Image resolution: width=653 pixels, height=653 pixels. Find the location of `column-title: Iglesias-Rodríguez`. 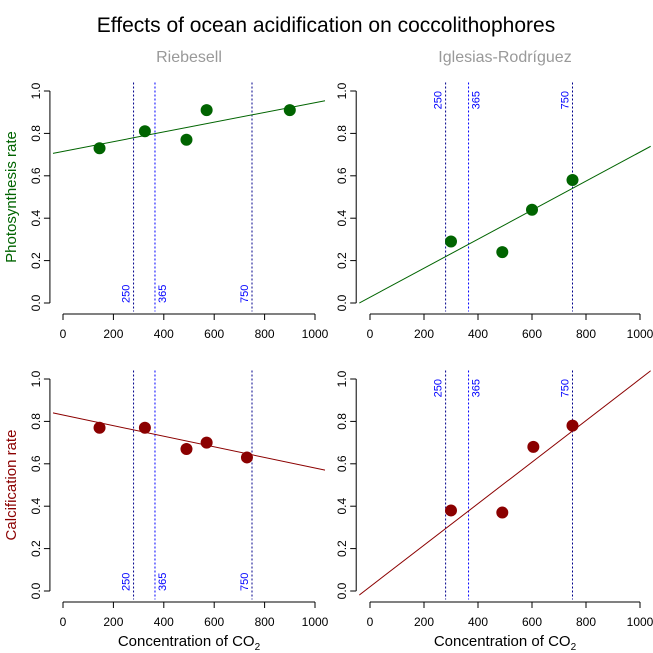

column-title: Iglesias-Rodríguez is located at coordinates (504, 57).